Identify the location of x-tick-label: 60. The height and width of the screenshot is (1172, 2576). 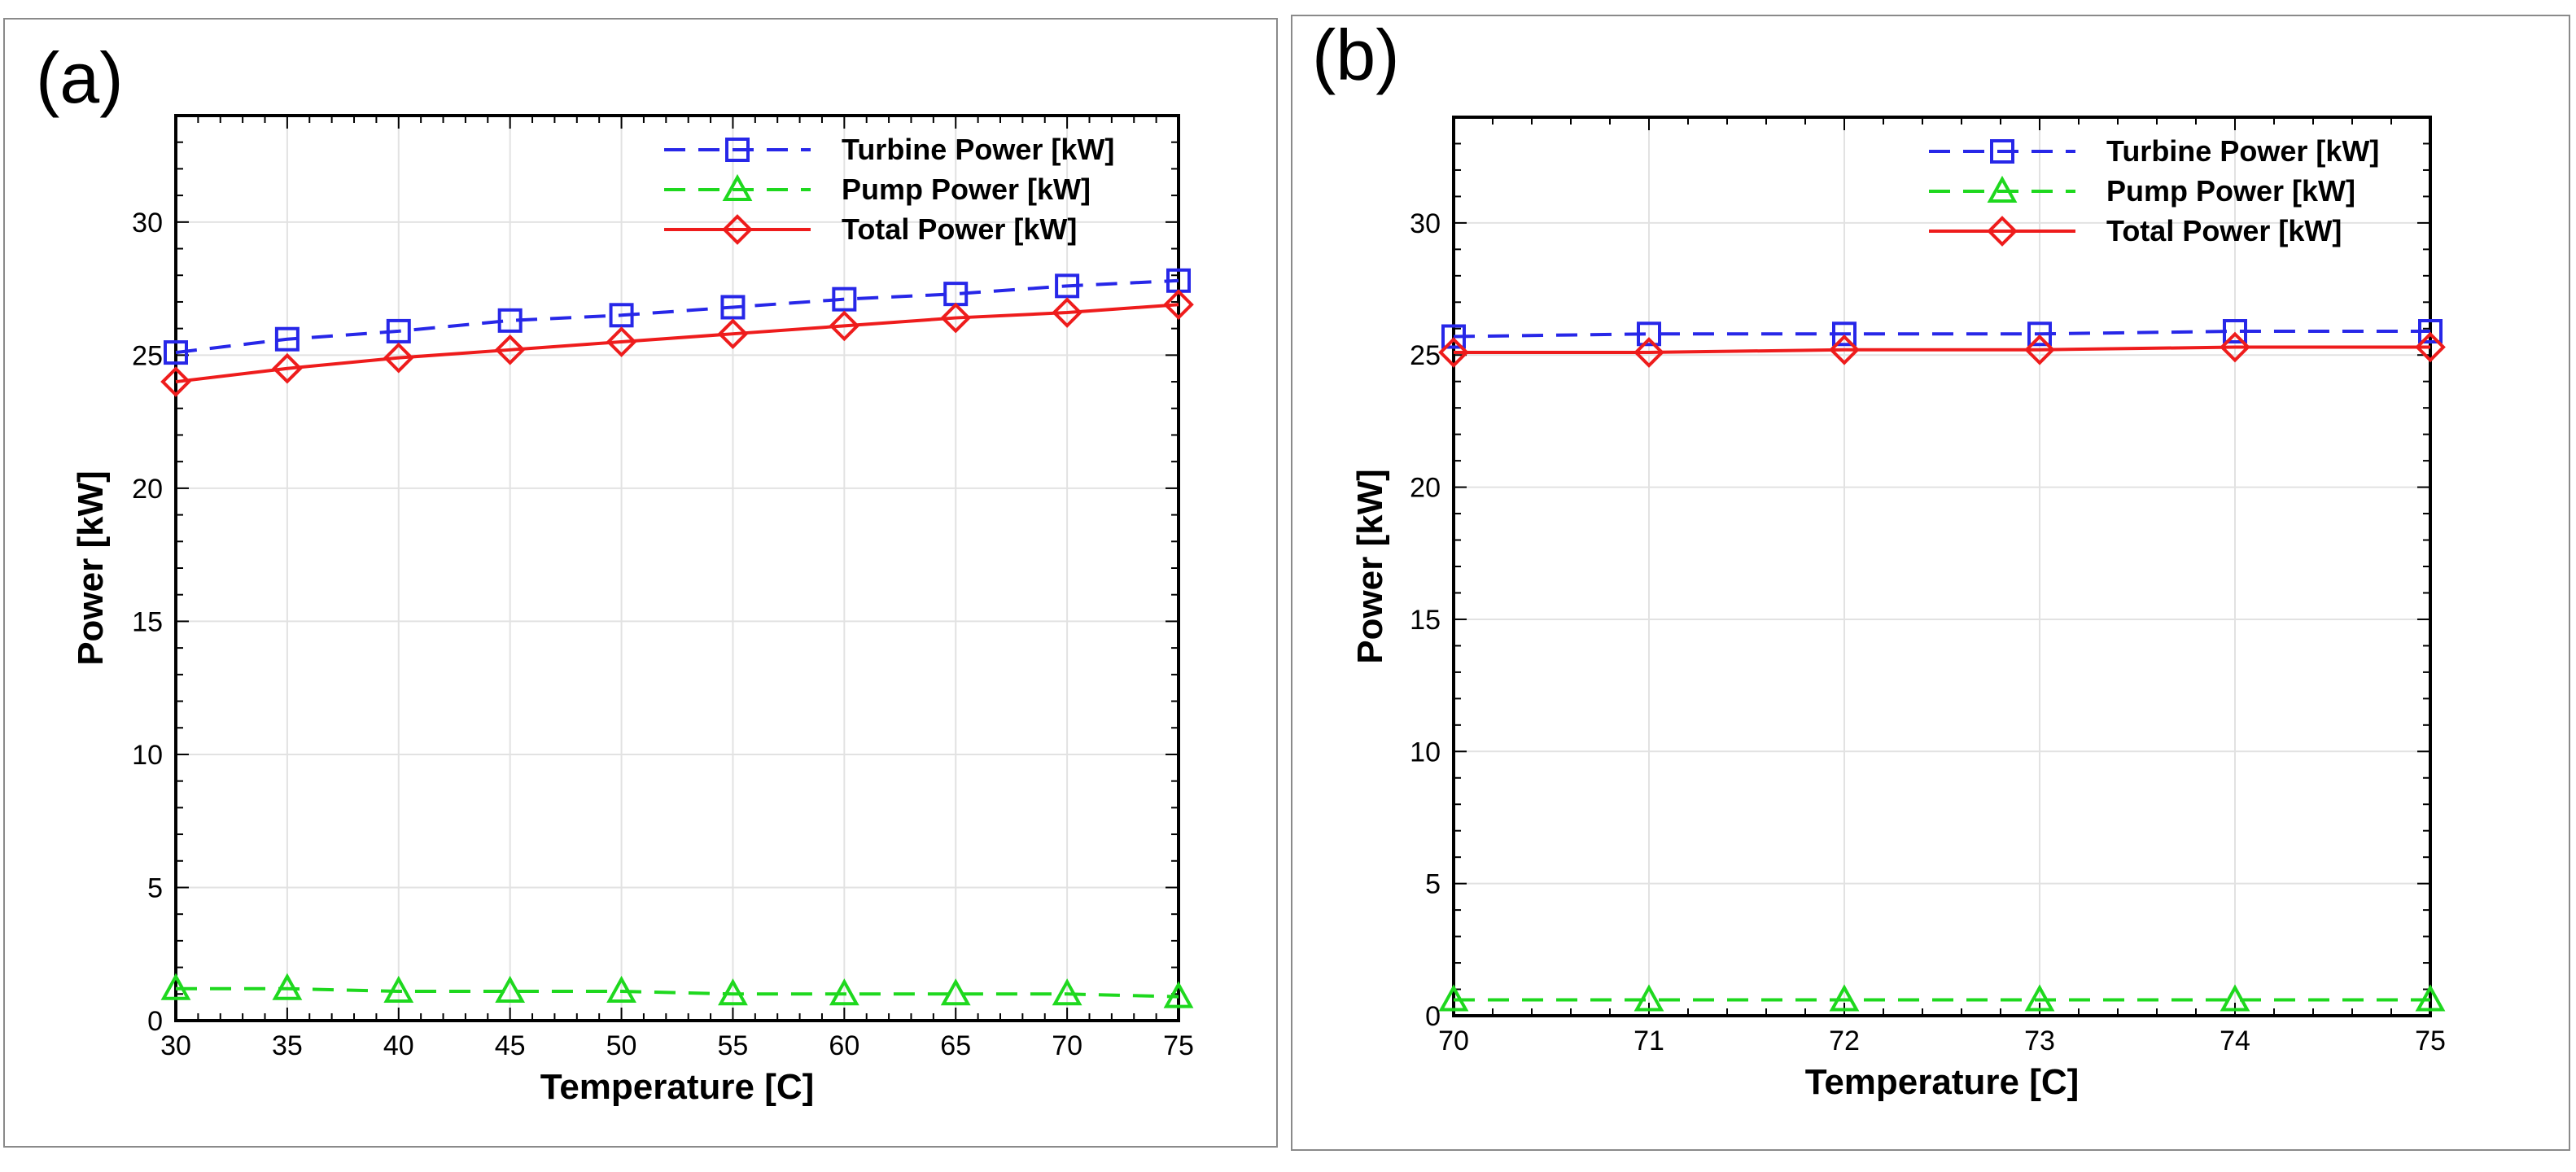
(844, 1045).